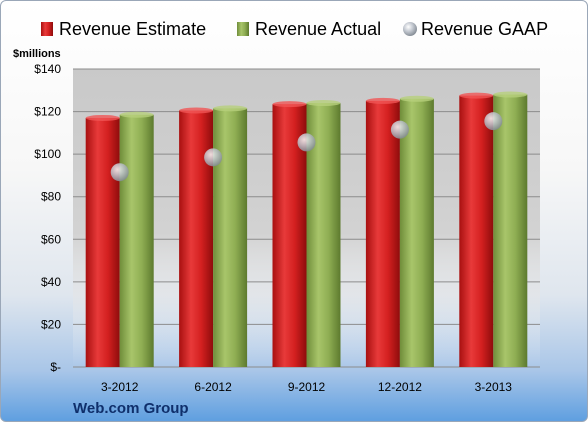  Describe the element at coordinates (37, 54) in the screenshot. I see `y-axis-unit-label: $millions` at that location.